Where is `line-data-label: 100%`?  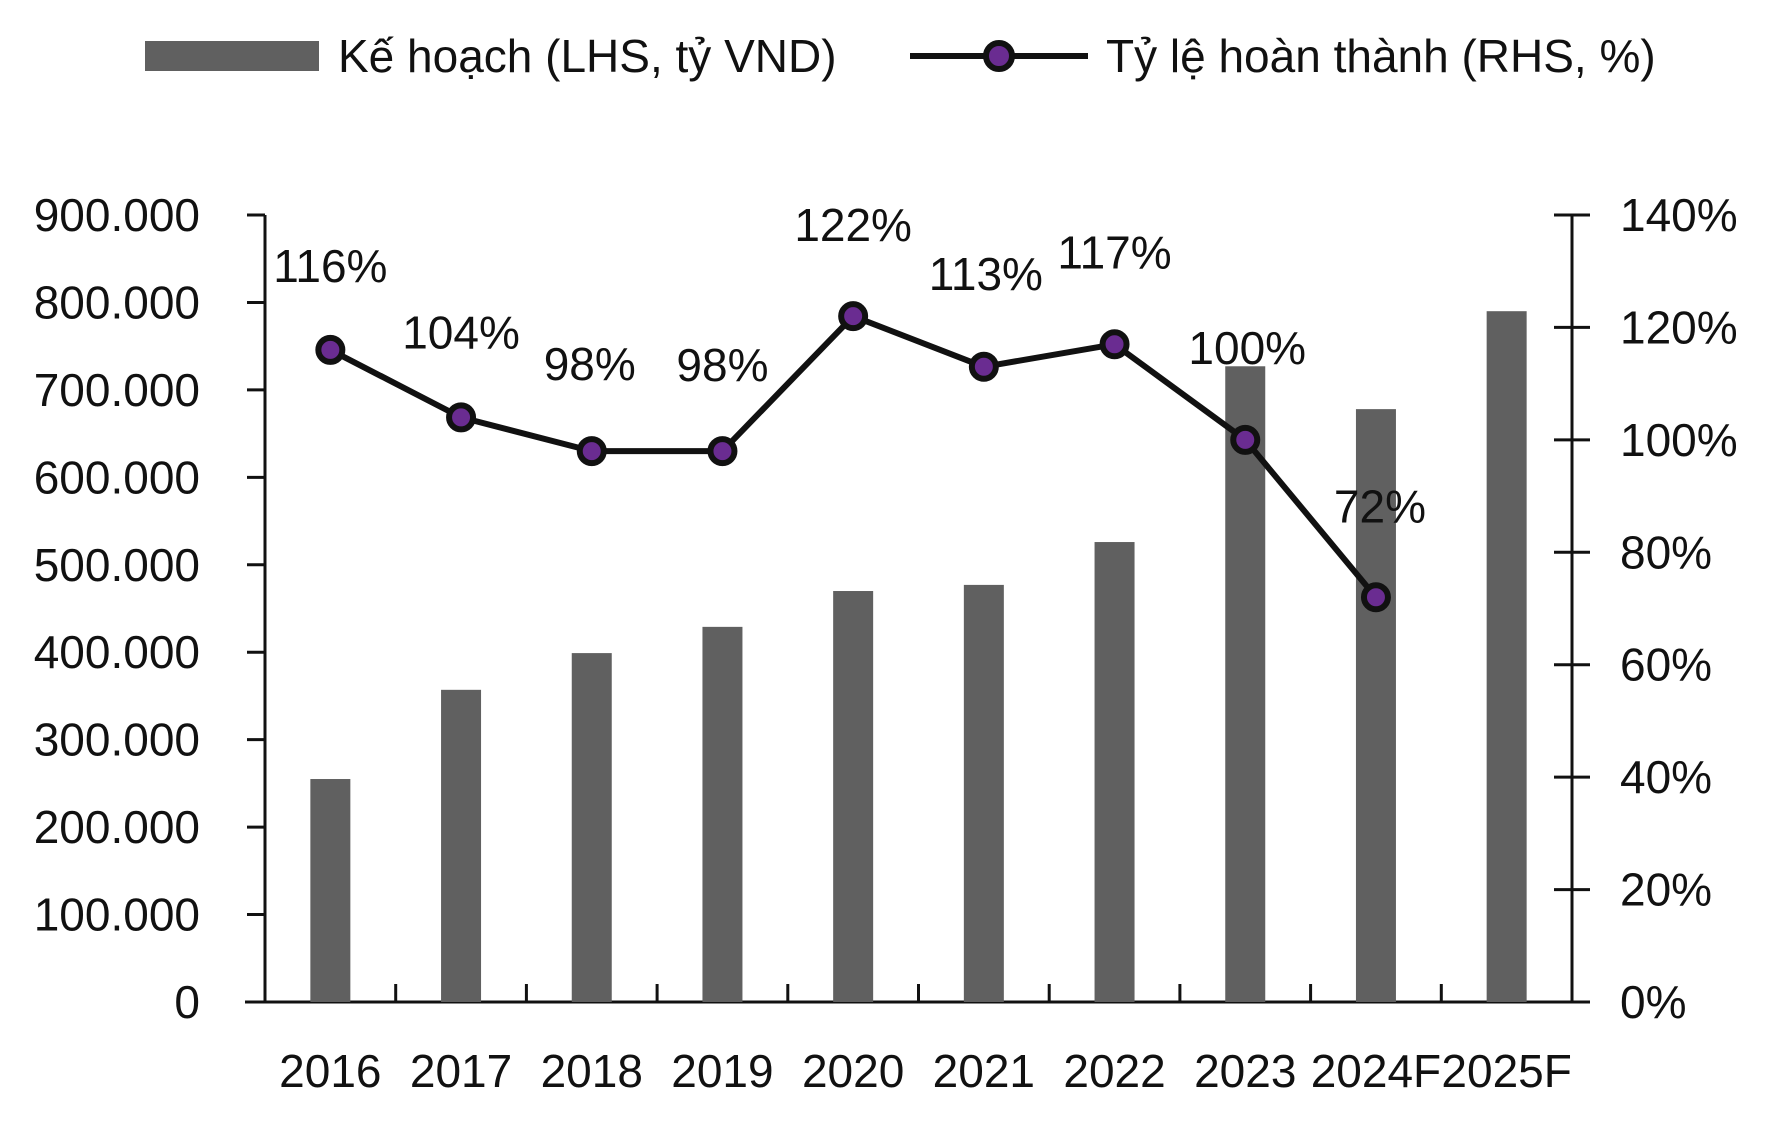
line-data-label: 100% is located at coordinates (1247, 348).